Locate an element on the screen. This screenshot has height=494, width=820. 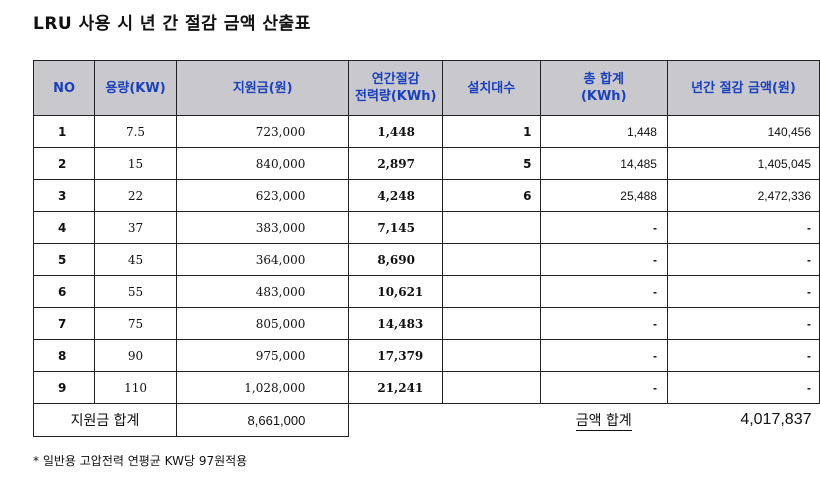
cell-units: 5 is located at coordinates (491, 163).